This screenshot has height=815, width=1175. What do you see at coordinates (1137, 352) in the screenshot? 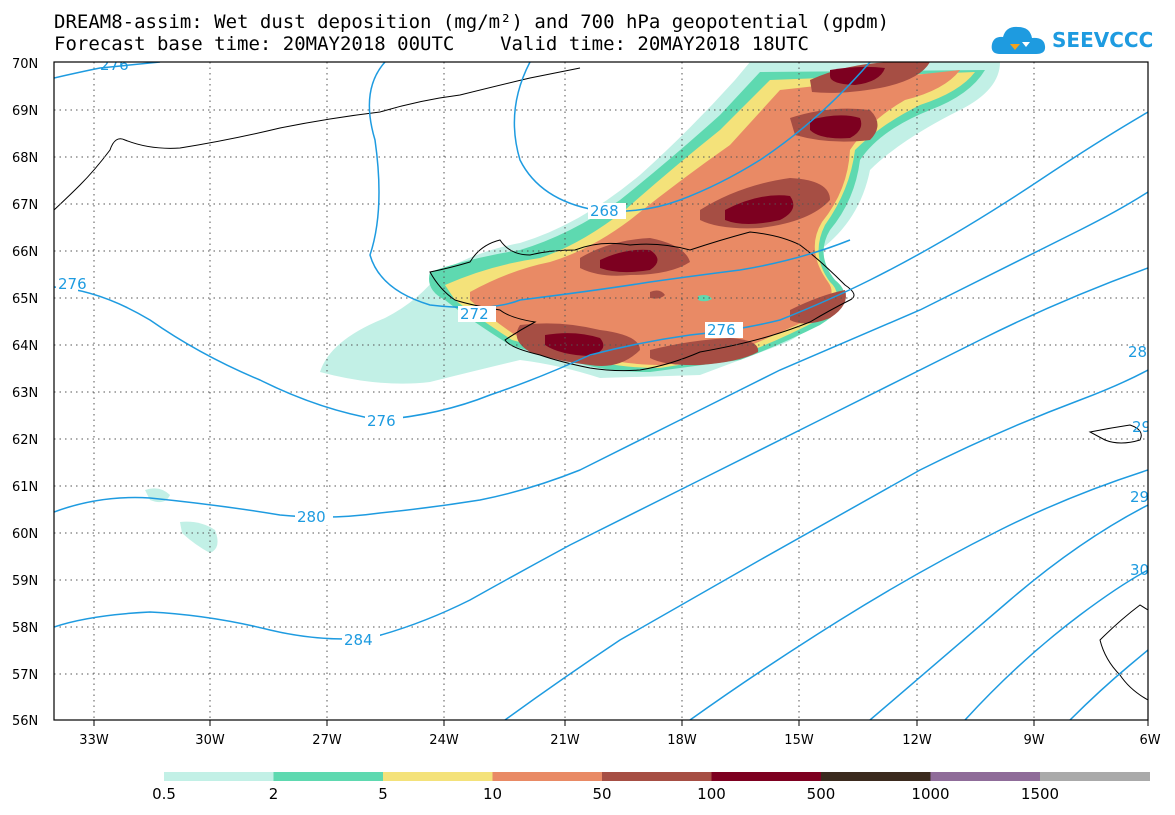
I see `contour-label: 28` at bounding box center [1137, 352].